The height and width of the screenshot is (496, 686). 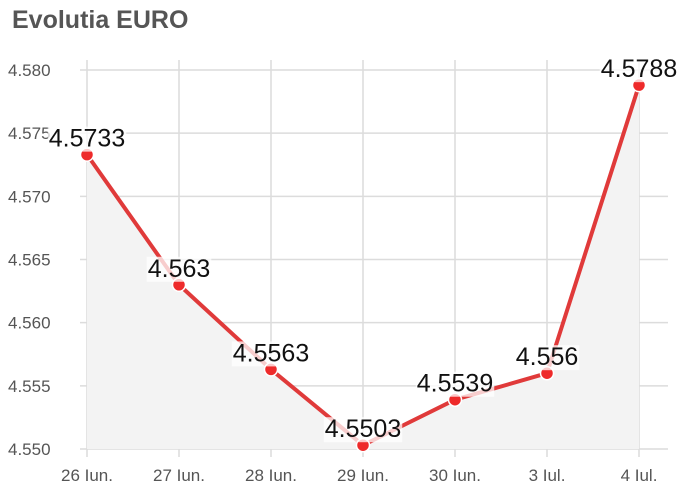 What do you see at coordinates (29, 386) in the screenshot?
I see `y-tick-label: 4.555` at bounding box center [29, 386].